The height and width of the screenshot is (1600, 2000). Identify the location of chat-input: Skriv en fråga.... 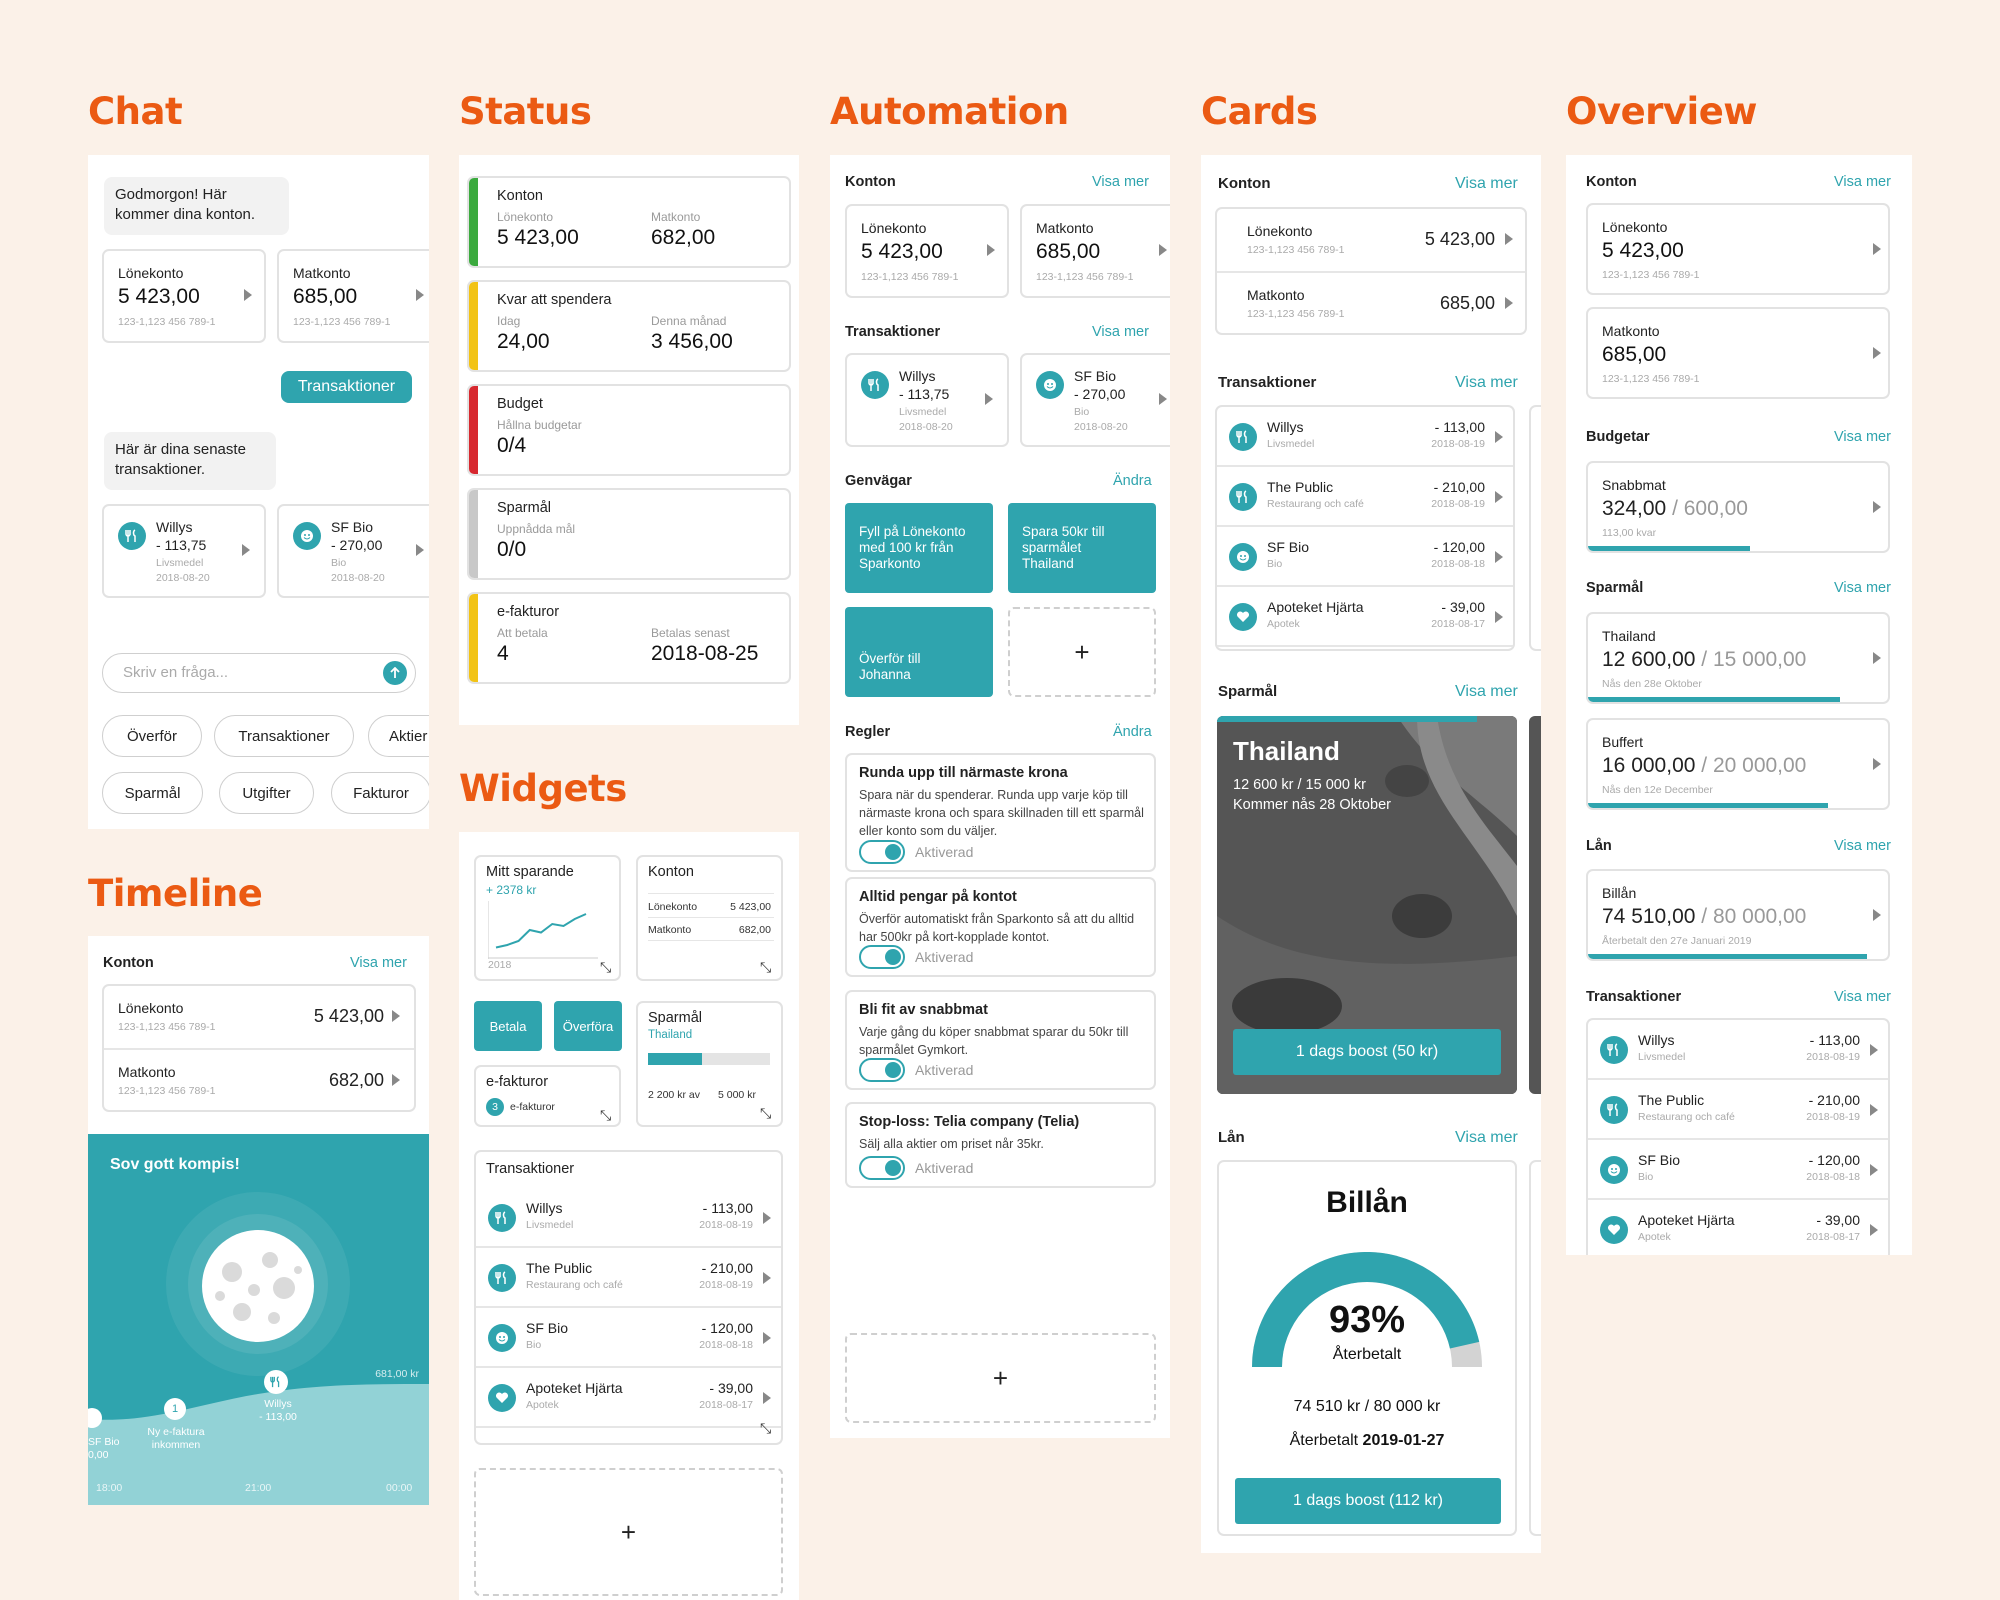
(259, 673).